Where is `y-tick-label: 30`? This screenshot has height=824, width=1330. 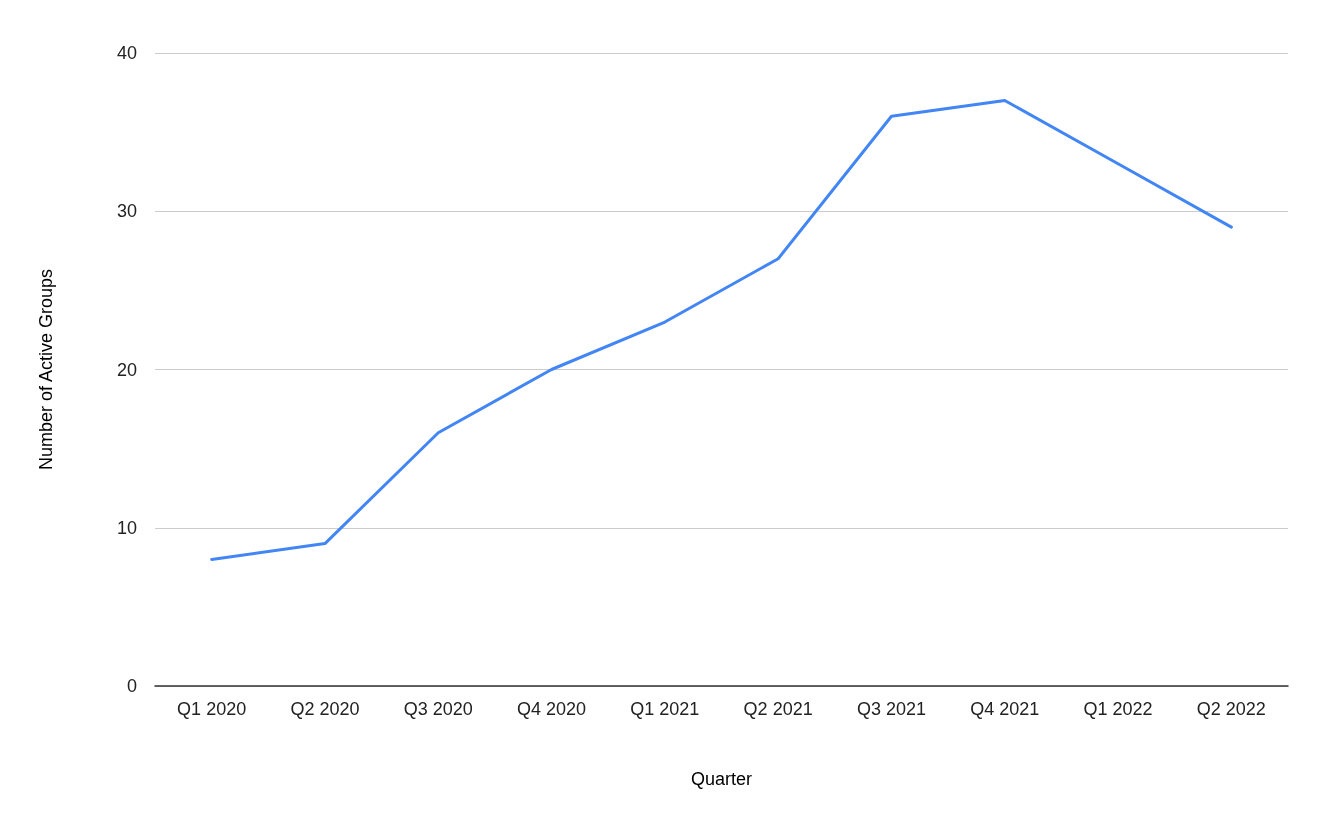
y-tick-label: 30 is located at coordinates (126, 211).